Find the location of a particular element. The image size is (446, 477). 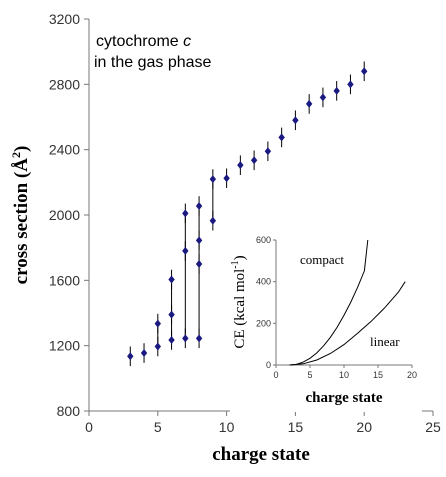

chart-annotation-line2: in the gas phase is located at coordinates (153, 62).